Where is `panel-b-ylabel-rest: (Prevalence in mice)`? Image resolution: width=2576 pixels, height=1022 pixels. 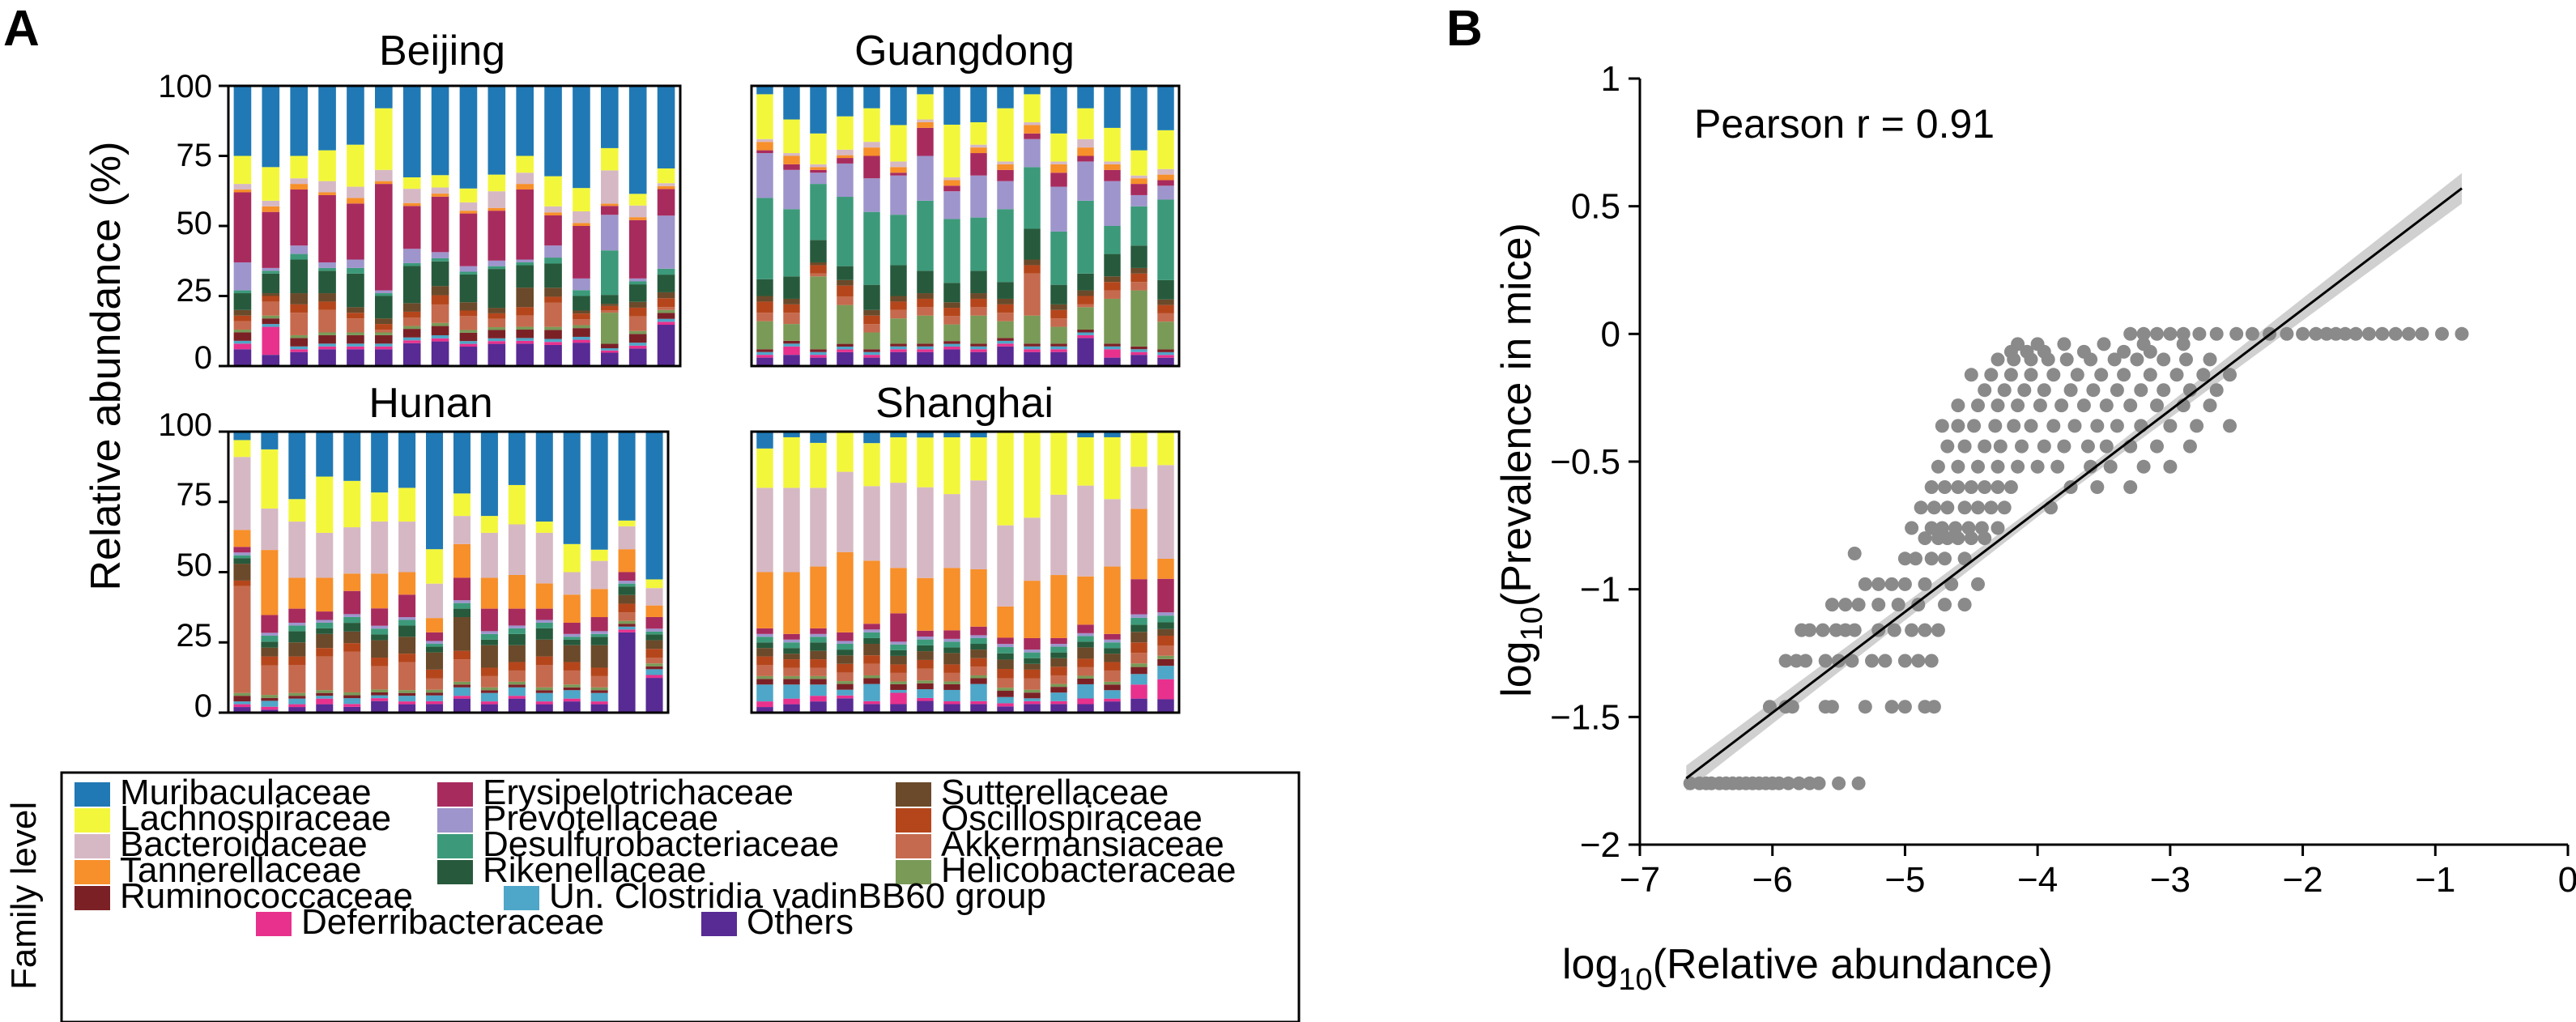
panel-b-ylabel-rest: (Prevalence in mice) is located at coordinates (1516, 415).